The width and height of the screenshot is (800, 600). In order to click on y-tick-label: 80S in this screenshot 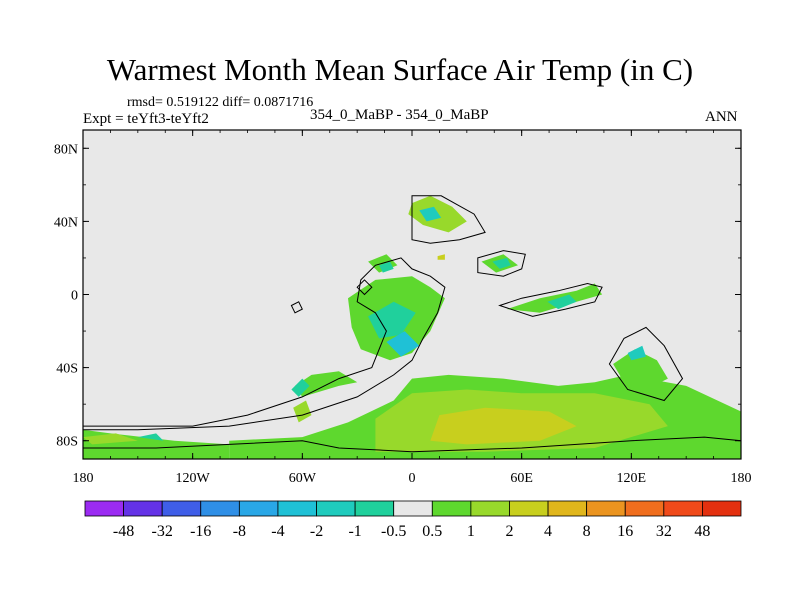, I will do `click(67, 442)`.